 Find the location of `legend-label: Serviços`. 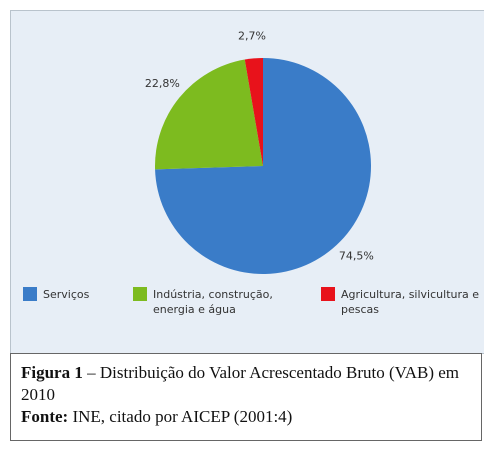

legend-label: Serviços is located at coordinates (66, 294).